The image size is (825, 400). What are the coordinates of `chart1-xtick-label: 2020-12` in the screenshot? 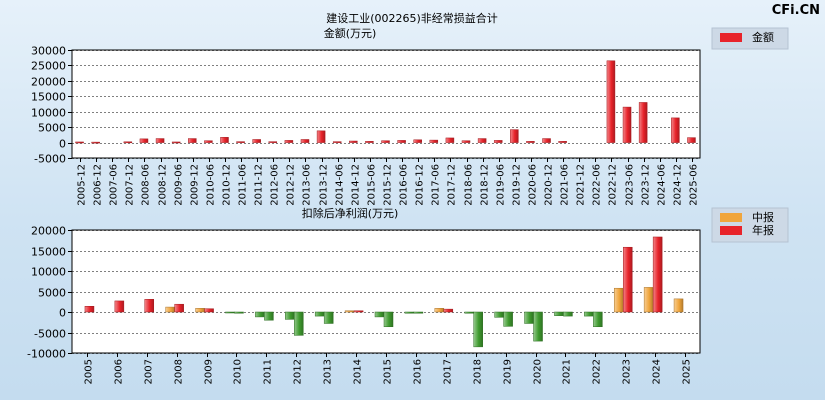 It's located at (549, 185).